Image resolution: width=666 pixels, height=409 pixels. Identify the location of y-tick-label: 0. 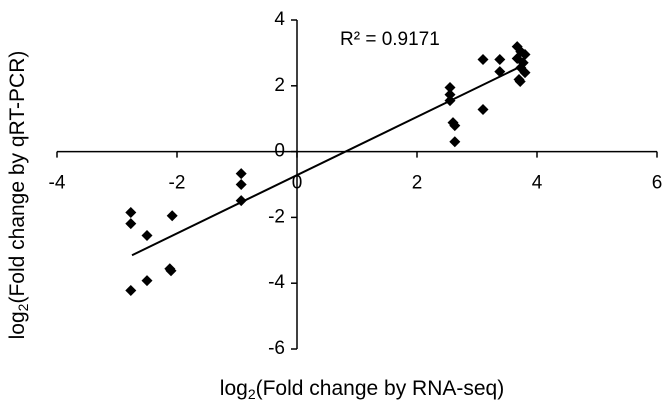
(279, 151).